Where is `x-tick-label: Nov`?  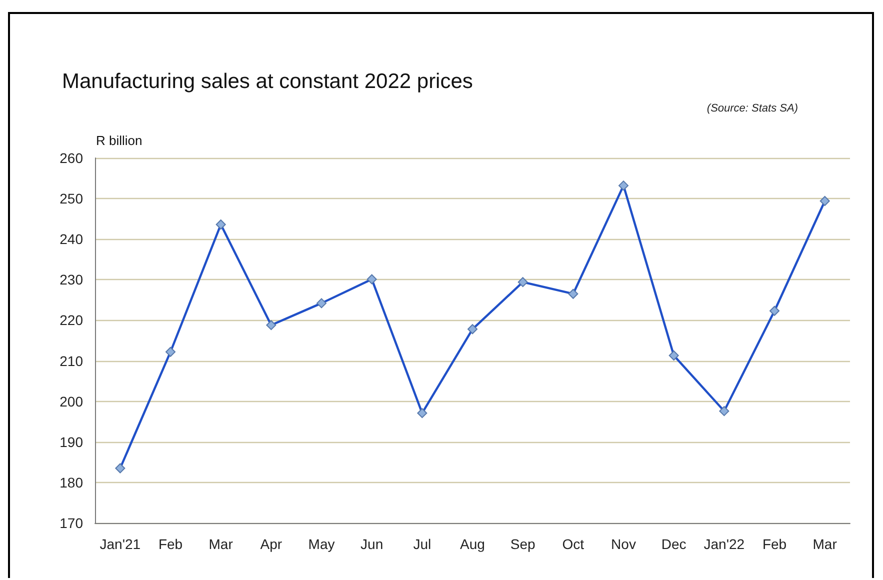
x-tick-label: Nov is located at coordinates (623, 544).